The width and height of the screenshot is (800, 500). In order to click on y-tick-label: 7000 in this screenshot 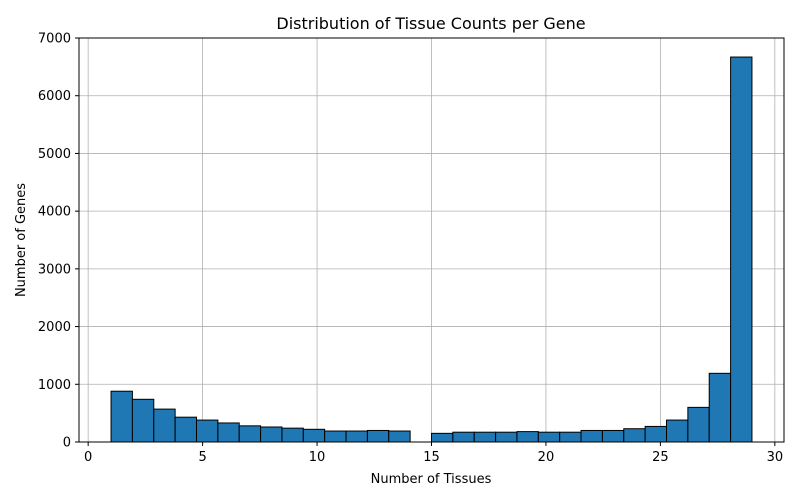, I will do `click(54, 39)`.